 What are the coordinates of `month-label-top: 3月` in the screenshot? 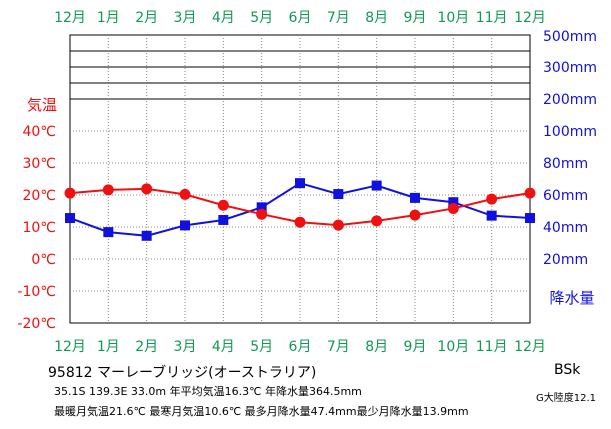 It's located at (185, 18).